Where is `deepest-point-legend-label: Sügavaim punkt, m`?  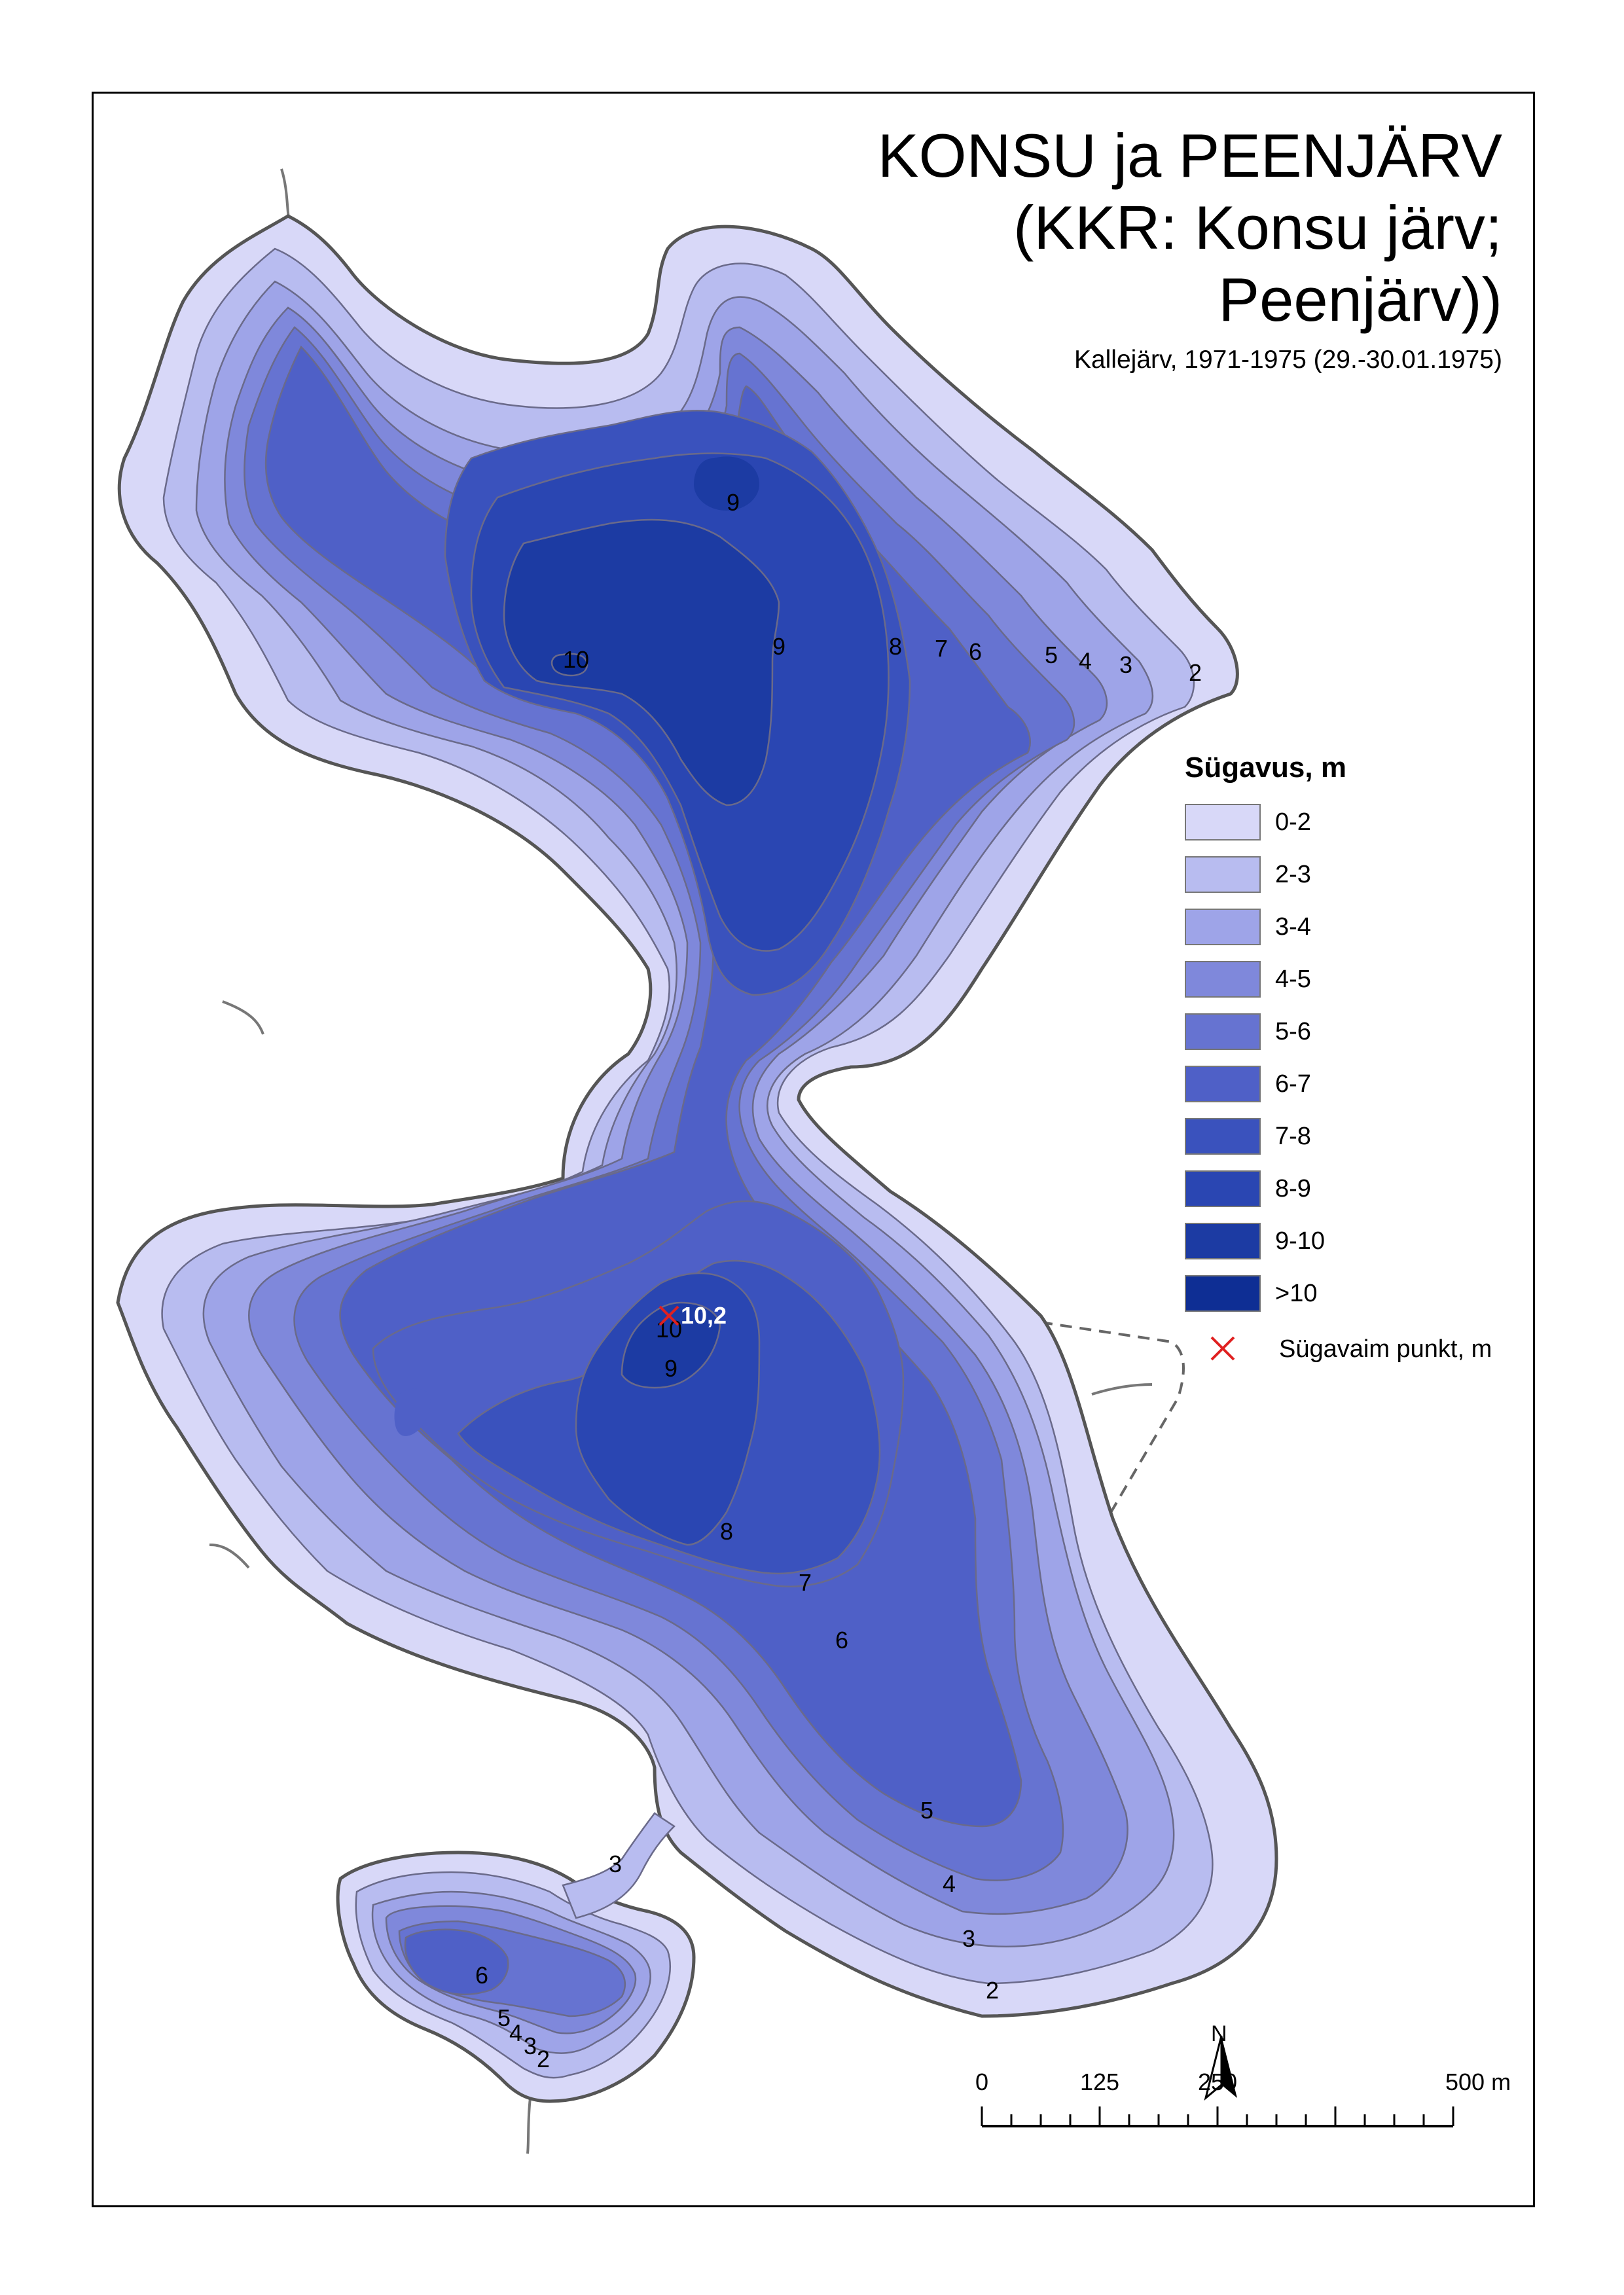 deepest-point-legend-label: Sügavaim punkt, m is located at coordinates (1385, 1349).